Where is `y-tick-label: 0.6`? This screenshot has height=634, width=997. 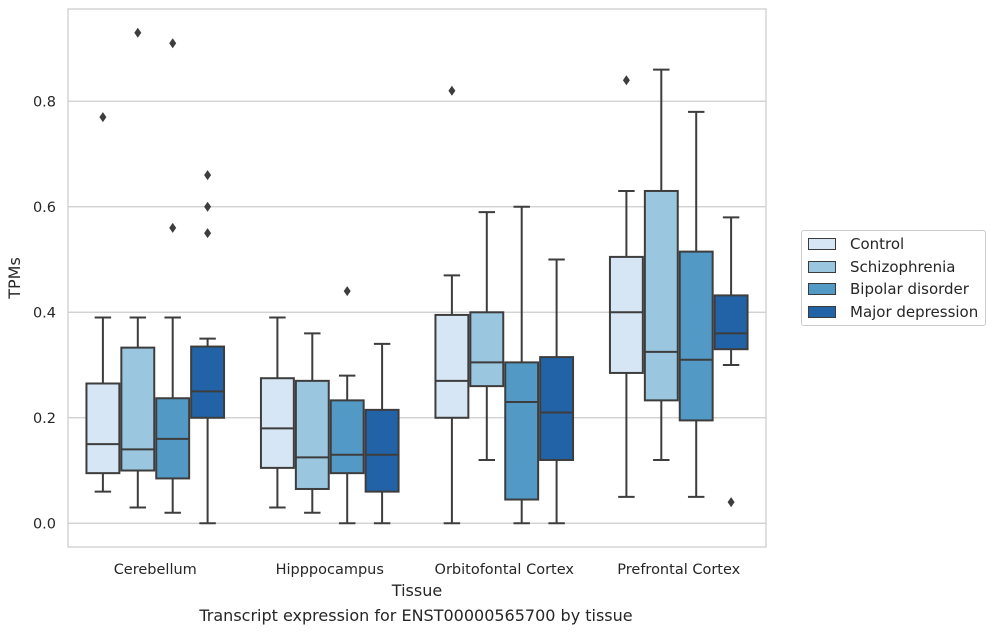 y-tick-label: 0.6 is located at coordinates (44, 208).